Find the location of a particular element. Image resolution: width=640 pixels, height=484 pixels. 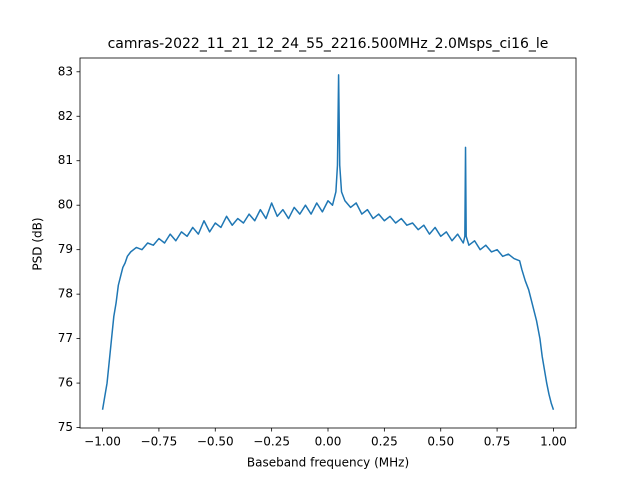

y-tick-label: 83 is located at coordinates (65, 71).